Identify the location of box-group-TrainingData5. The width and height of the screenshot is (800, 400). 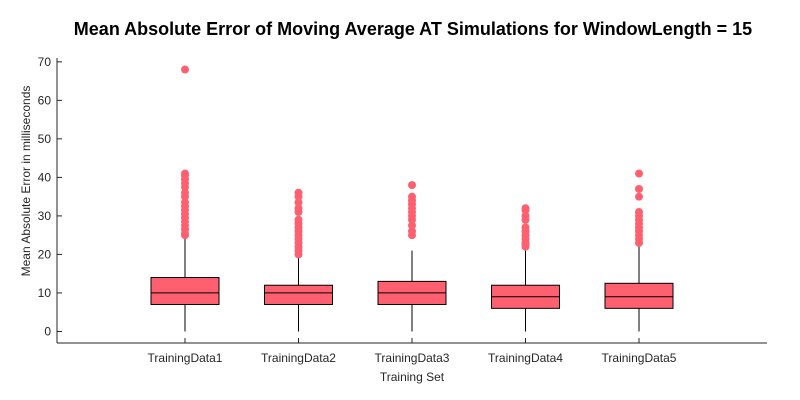
(639, 250).